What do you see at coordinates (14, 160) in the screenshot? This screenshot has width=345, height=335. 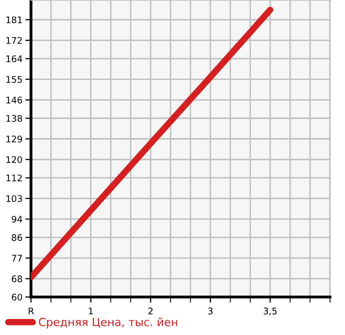 I see `y-tick-label: 120` at bounding box center [14, 160].